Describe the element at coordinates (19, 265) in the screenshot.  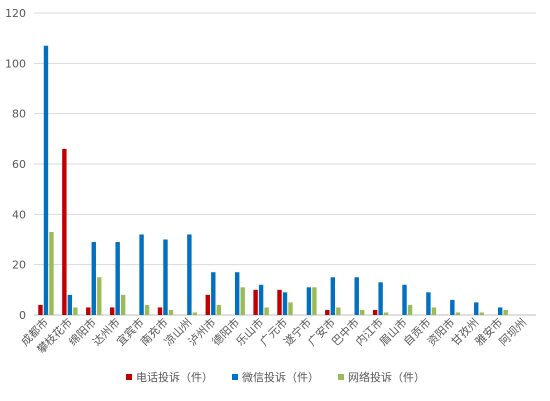
I see `y-tick-label: 20` at that location.